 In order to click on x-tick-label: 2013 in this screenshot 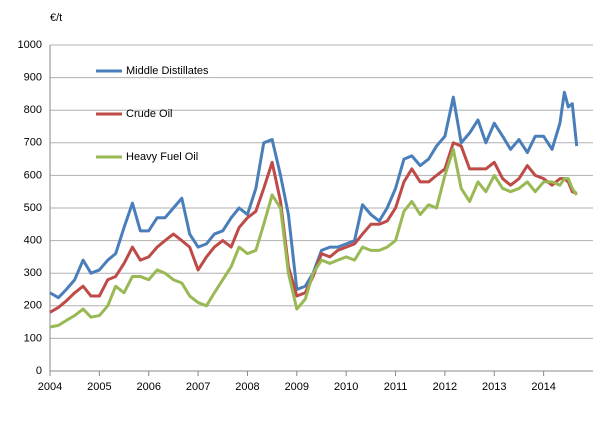, I will do `click(494, 387)`.